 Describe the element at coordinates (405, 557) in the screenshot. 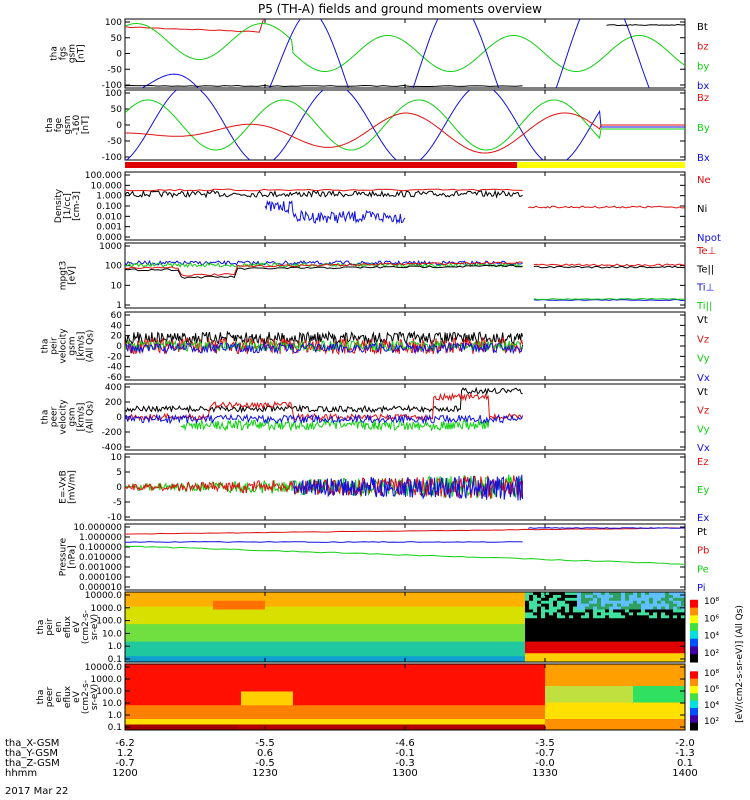

I see `panel-frame` at that location.